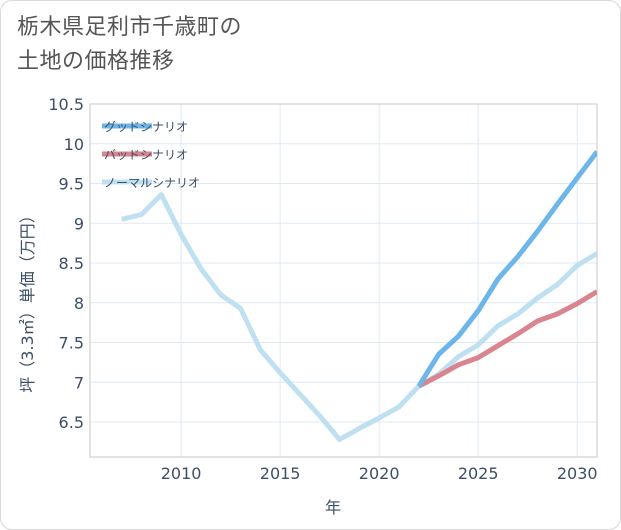 The width and height of the screenshot is (621, 530). What do you see at coordinates (130, 27) in the screenshot?
I see `chart-title-line-1: 栃木県足利市千歳町の` at bounding box center [130, 27].